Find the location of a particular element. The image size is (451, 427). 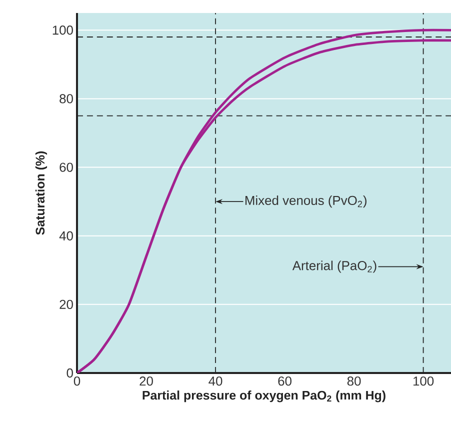

y-tick-label: 100 is located at coordinates (62, 30).